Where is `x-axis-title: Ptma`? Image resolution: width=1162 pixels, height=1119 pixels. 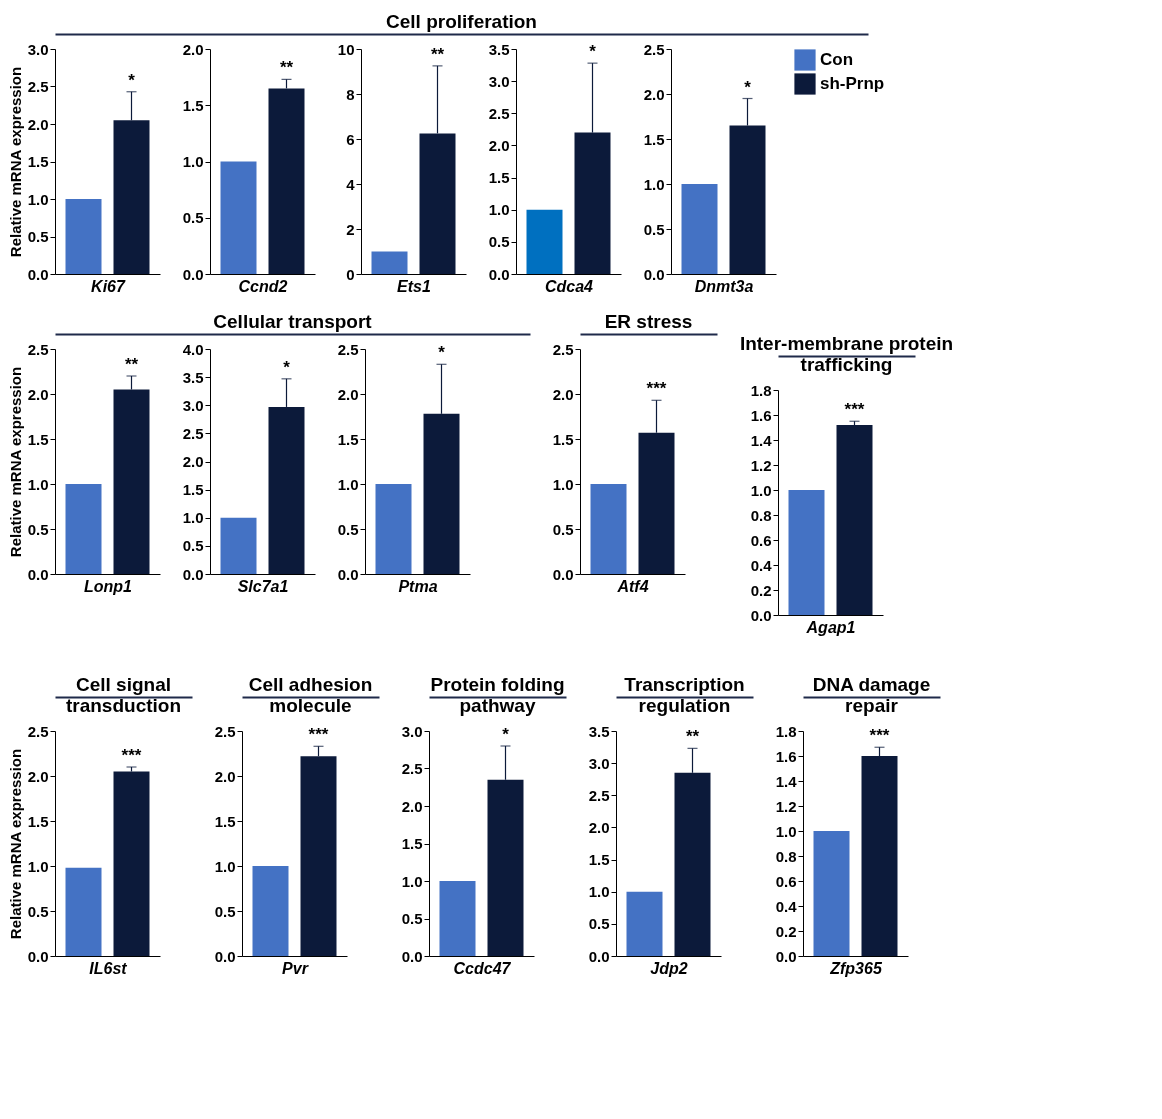
x-axis-title: Ptma is located at coordinates (418, 586).